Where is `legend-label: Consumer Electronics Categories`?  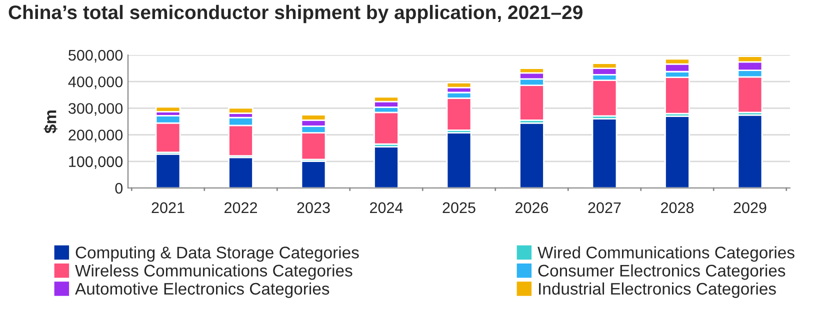 legend-label: Consumer Electronics Categories is located at coordinates (662, 272).